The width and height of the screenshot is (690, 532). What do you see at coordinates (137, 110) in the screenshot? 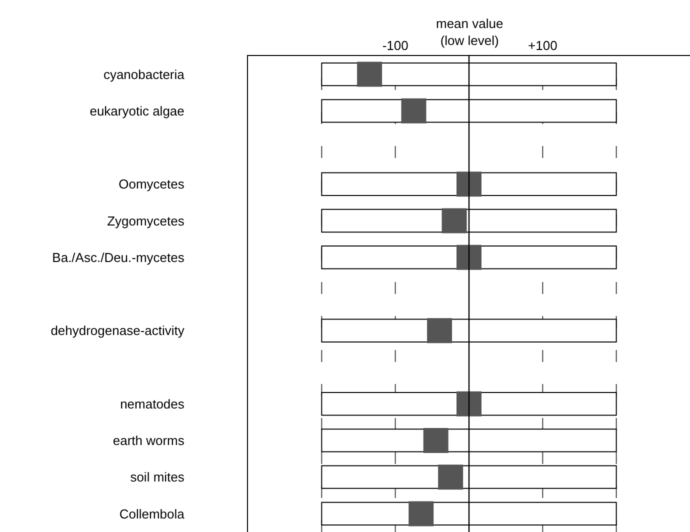
I see `y-tick-label: eukaryotic algae` at bounding box center [137, 110].